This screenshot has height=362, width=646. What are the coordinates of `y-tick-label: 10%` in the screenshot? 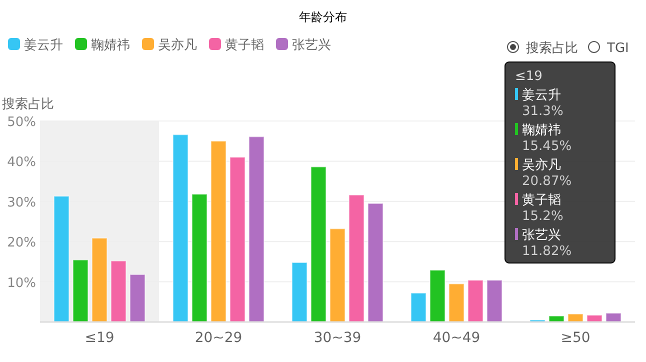 It's located at (21, 283).